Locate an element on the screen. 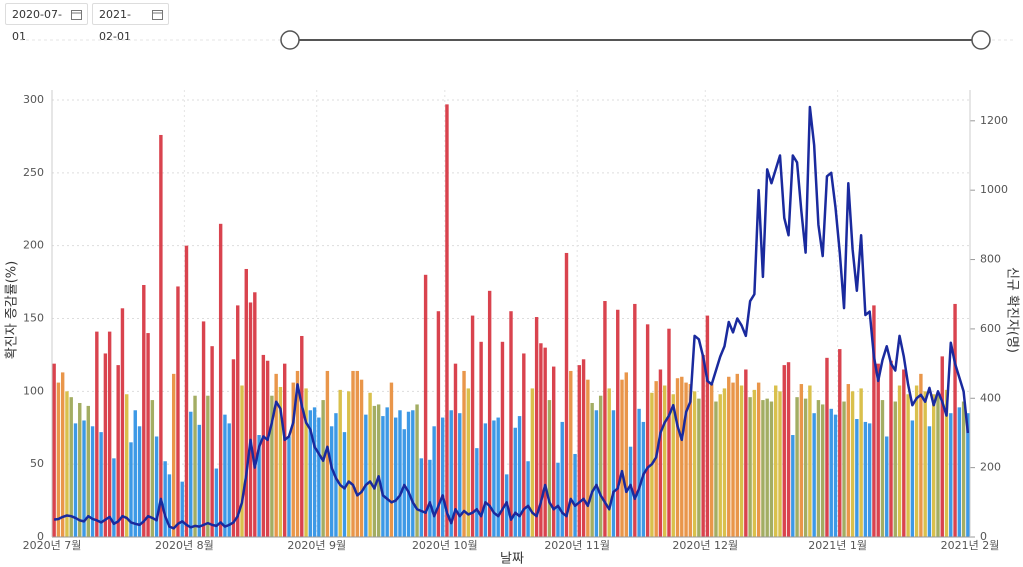  calendar-icon is located at coordinates (157, 15).